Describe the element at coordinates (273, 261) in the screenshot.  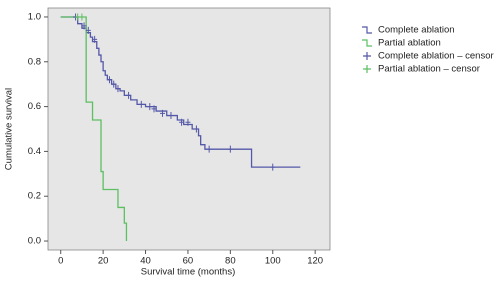
I see `x-tick-label: 100` at that location.